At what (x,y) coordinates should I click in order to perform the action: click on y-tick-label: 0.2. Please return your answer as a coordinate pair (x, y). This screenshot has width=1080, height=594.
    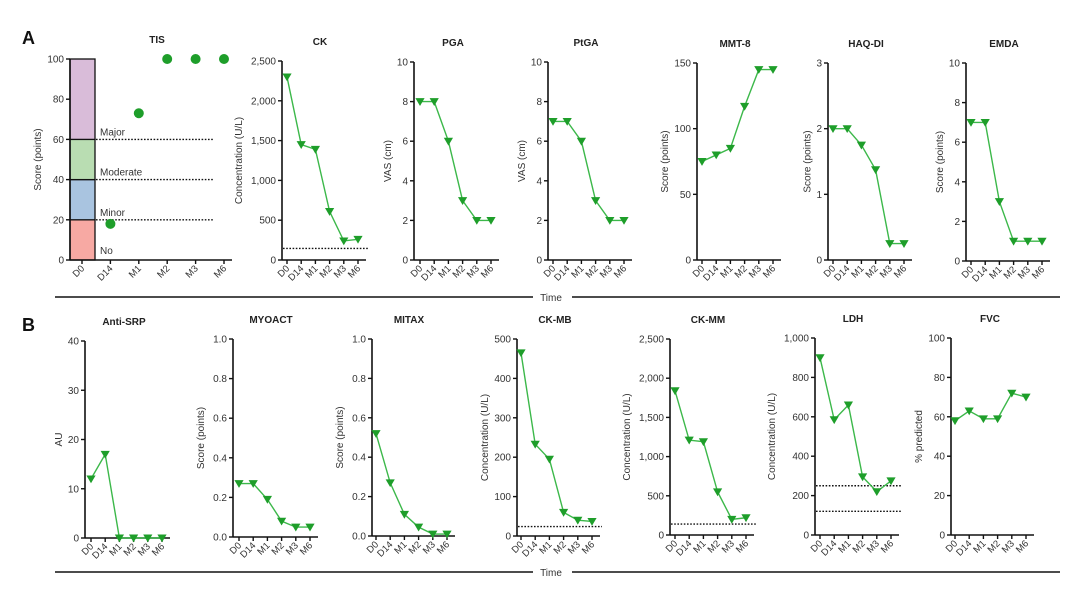
    Looking at the image, I should click on (220, 498).